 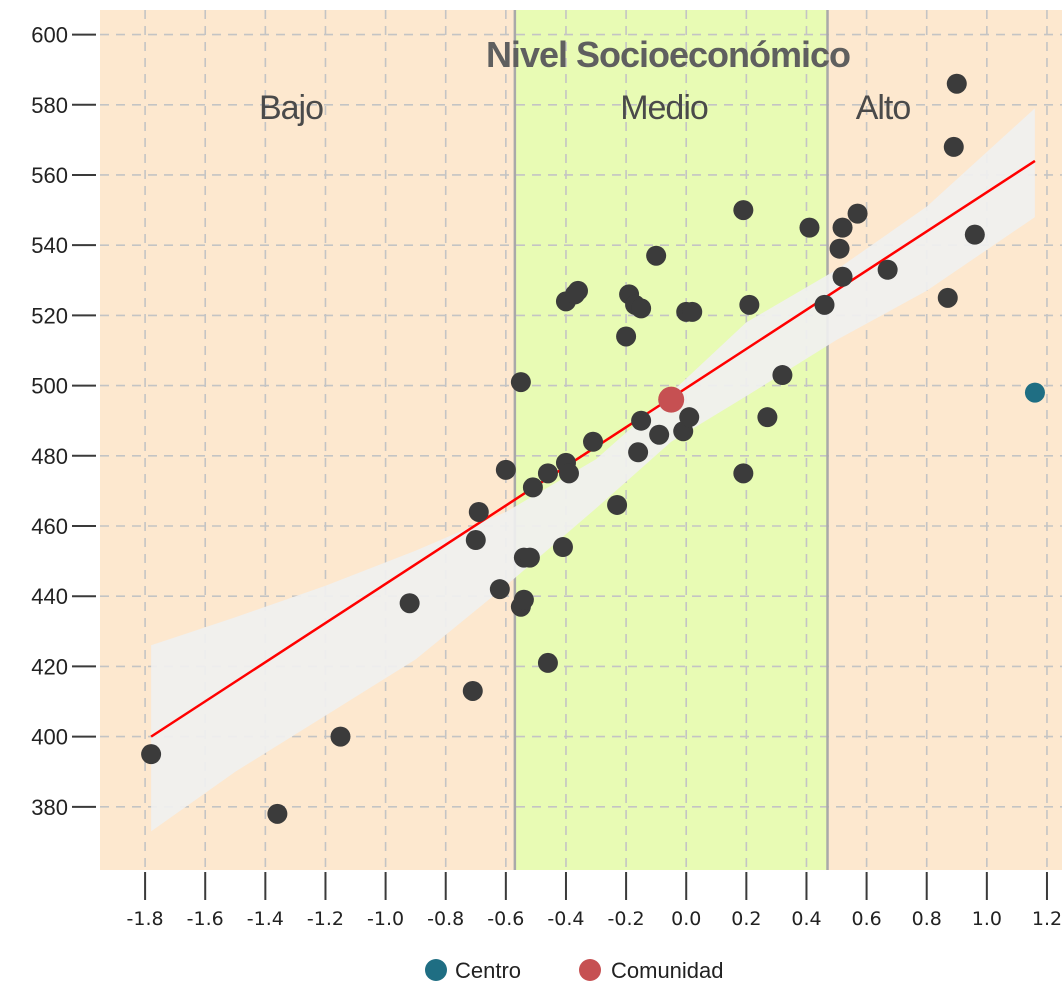 I want to click on y-tick-label: 580, so click(x=49, y=105).